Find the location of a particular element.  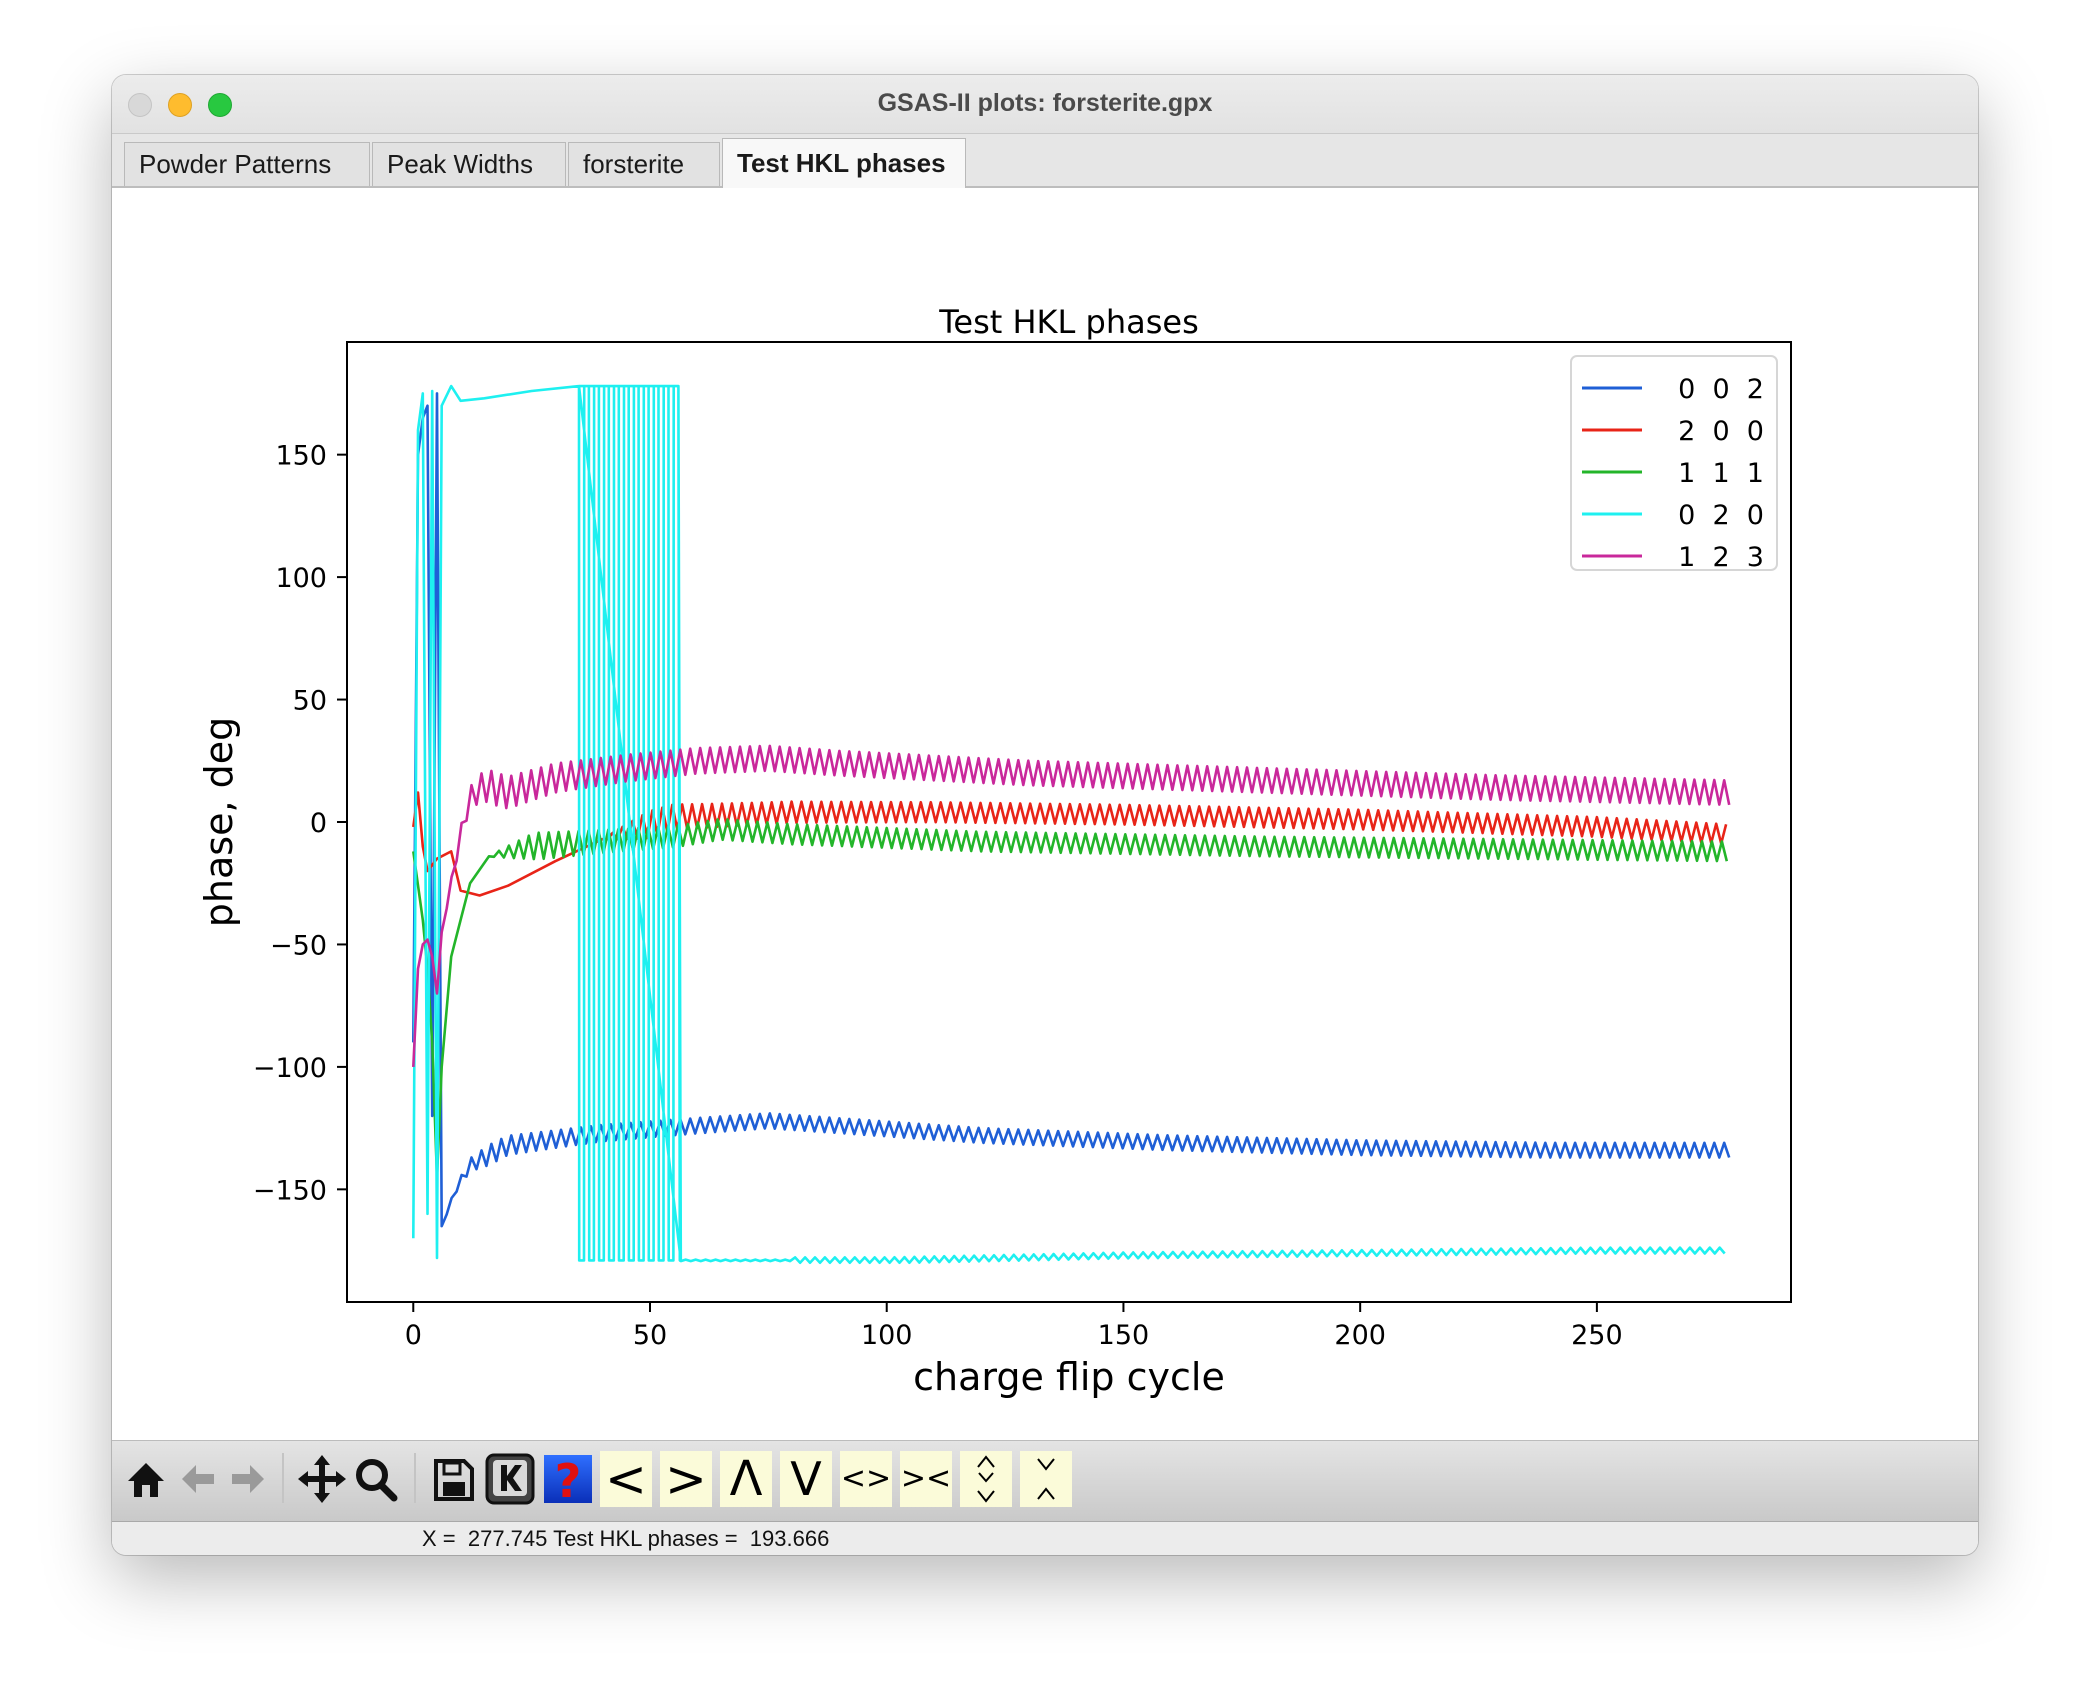

legend-label-0: 0 0 2 is located at coordinates (1721, 389).